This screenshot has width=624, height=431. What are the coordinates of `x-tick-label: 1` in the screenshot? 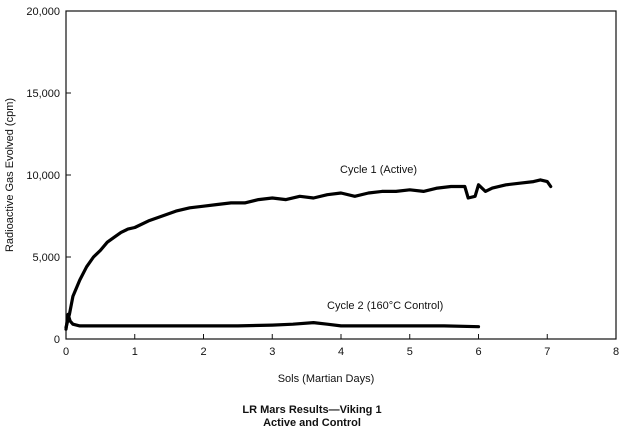 It's located at (135, 352).